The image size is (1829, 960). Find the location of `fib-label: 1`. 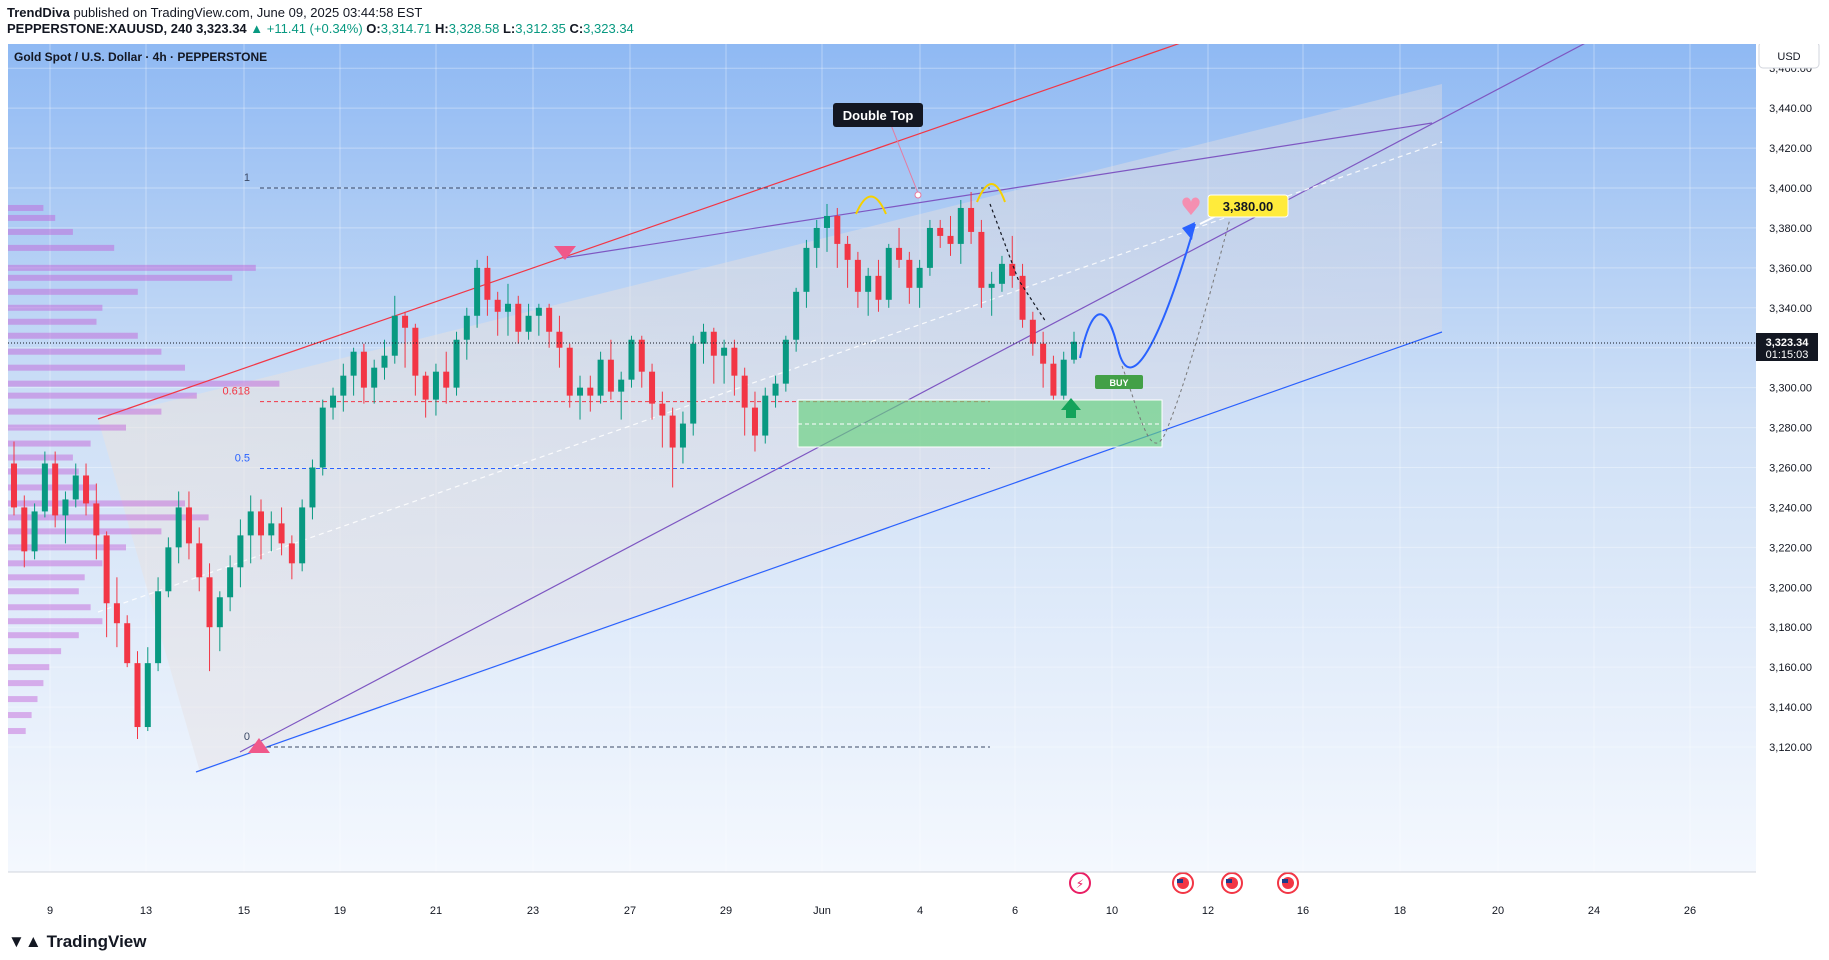

fib-label: 1 is located at coordinates (247, 178).